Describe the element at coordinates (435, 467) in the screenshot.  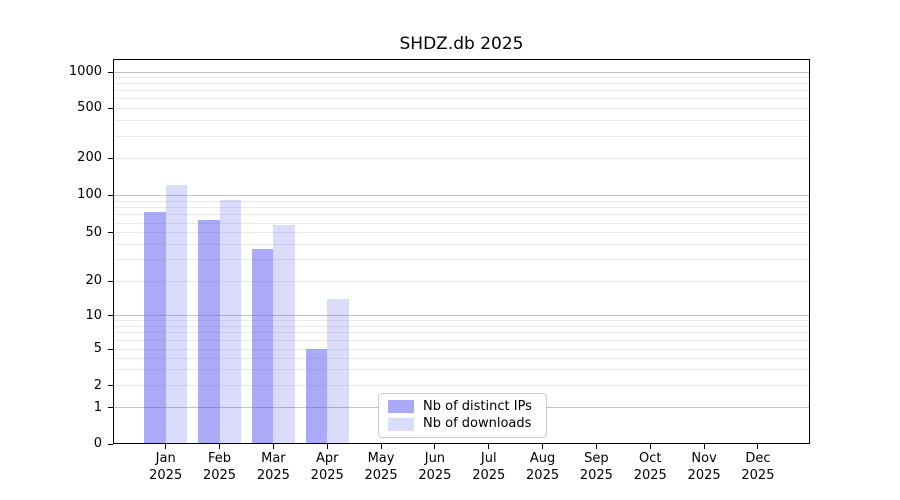
I see `x-tick-label: Jun 2025` at that location.